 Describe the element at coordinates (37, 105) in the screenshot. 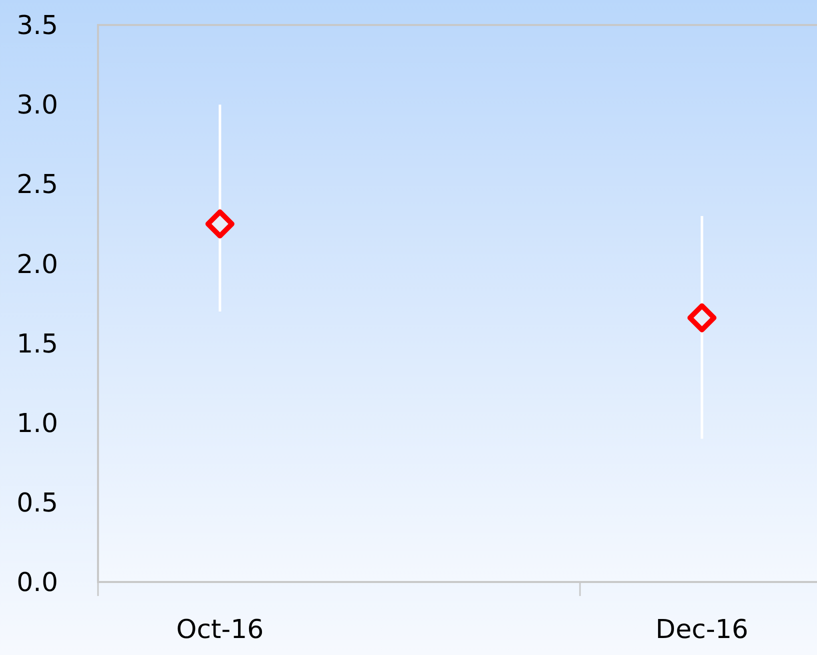

I see `y-tick-label: 3.0` at that location.